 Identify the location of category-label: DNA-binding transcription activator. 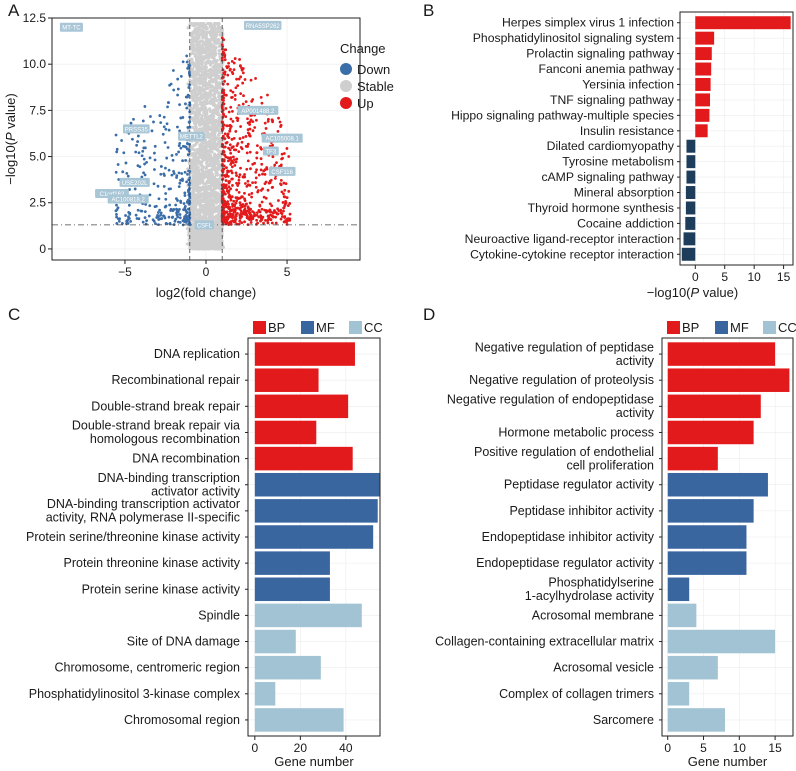
(143, 504).